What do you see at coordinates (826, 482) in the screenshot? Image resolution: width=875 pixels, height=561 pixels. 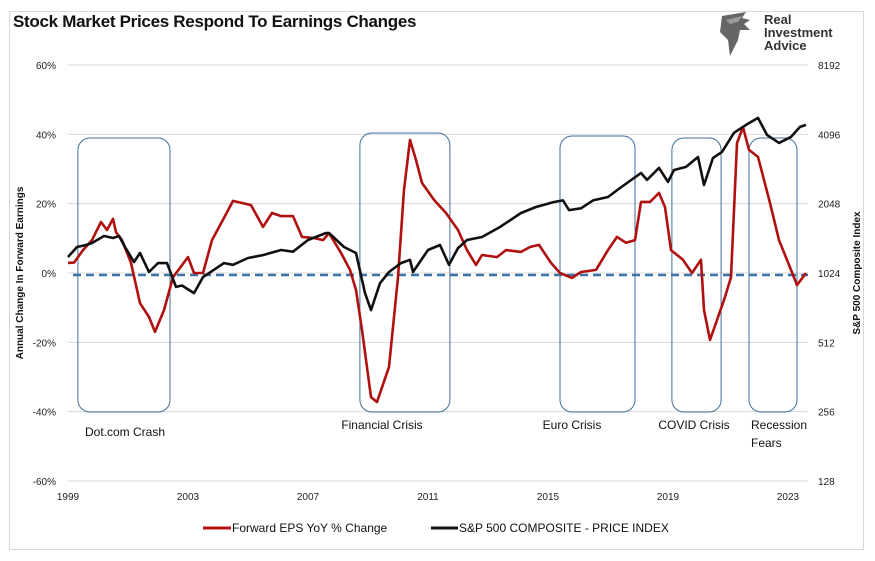 I see `y-tick-right: 128` at bounding box center [826, 482].